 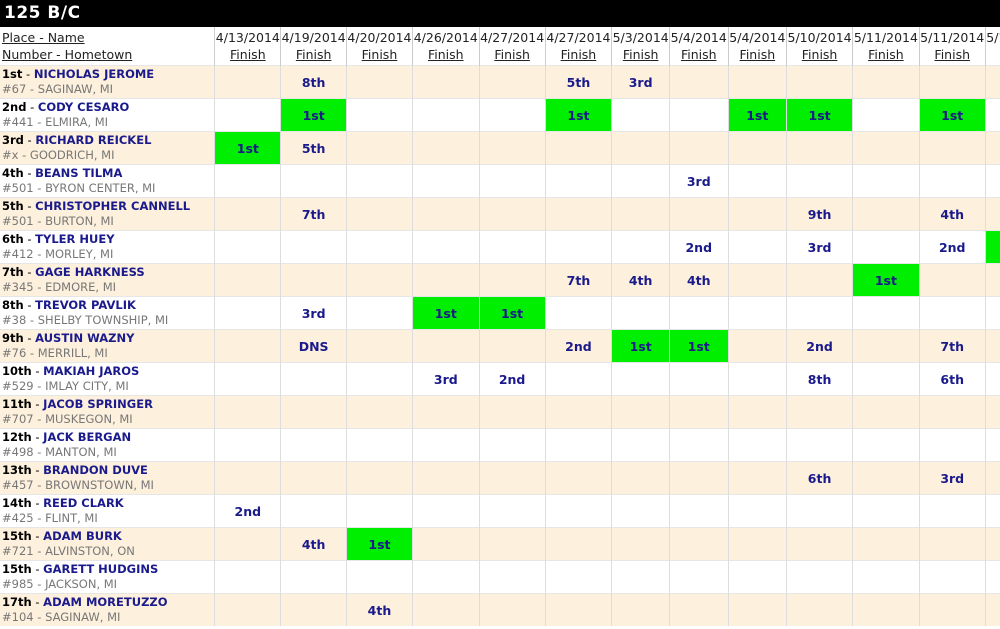 What do you see at coordinates (94, 74) in the screenshot?
I see `rider-name: NICHOLAS JEROME` at bounding box center [94, 74].